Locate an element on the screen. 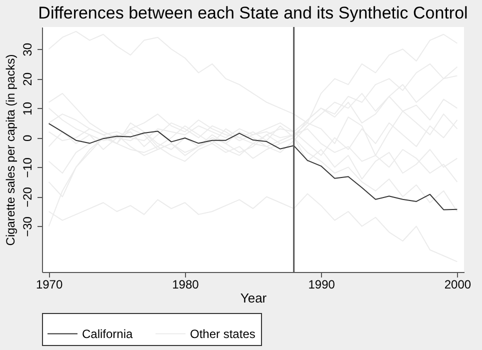 This screenshot has height=350, width=482. y-tick-label: −30 is located at coordinates (27, 226).